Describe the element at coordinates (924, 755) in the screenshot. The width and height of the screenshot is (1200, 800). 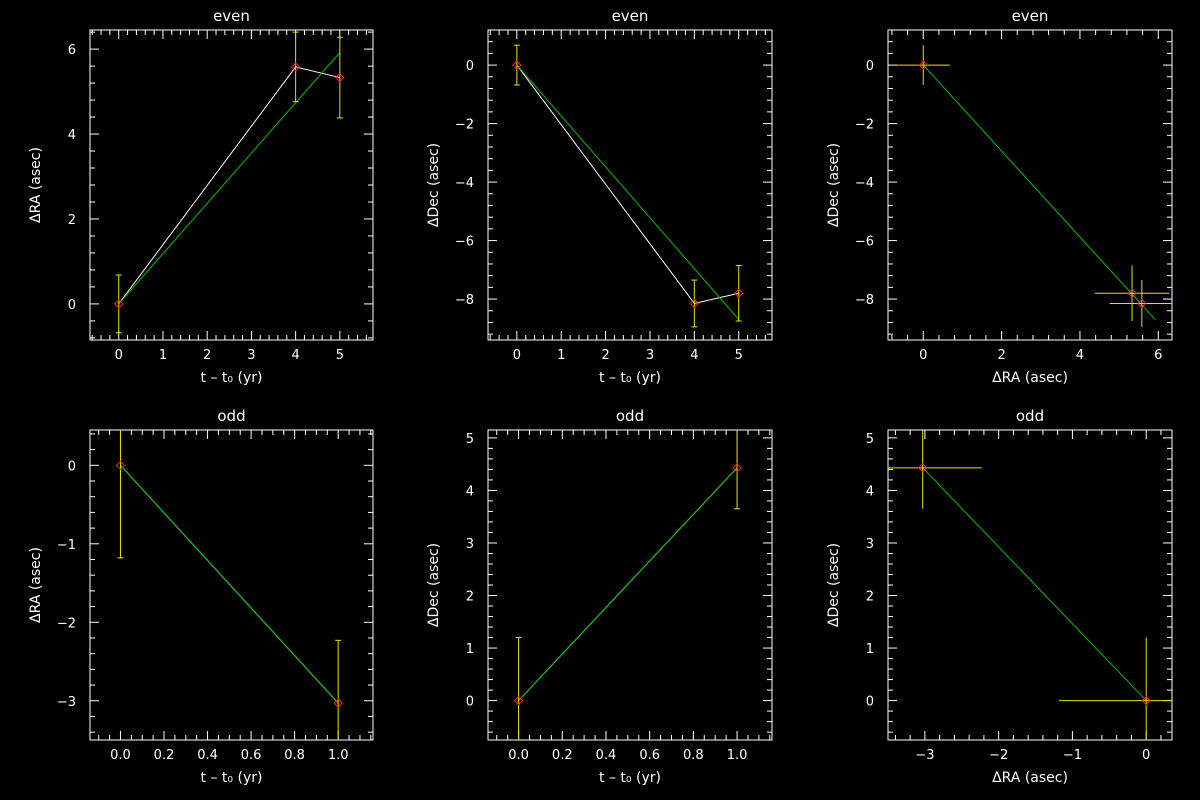
I see `x-tick-label: −3` at that location.